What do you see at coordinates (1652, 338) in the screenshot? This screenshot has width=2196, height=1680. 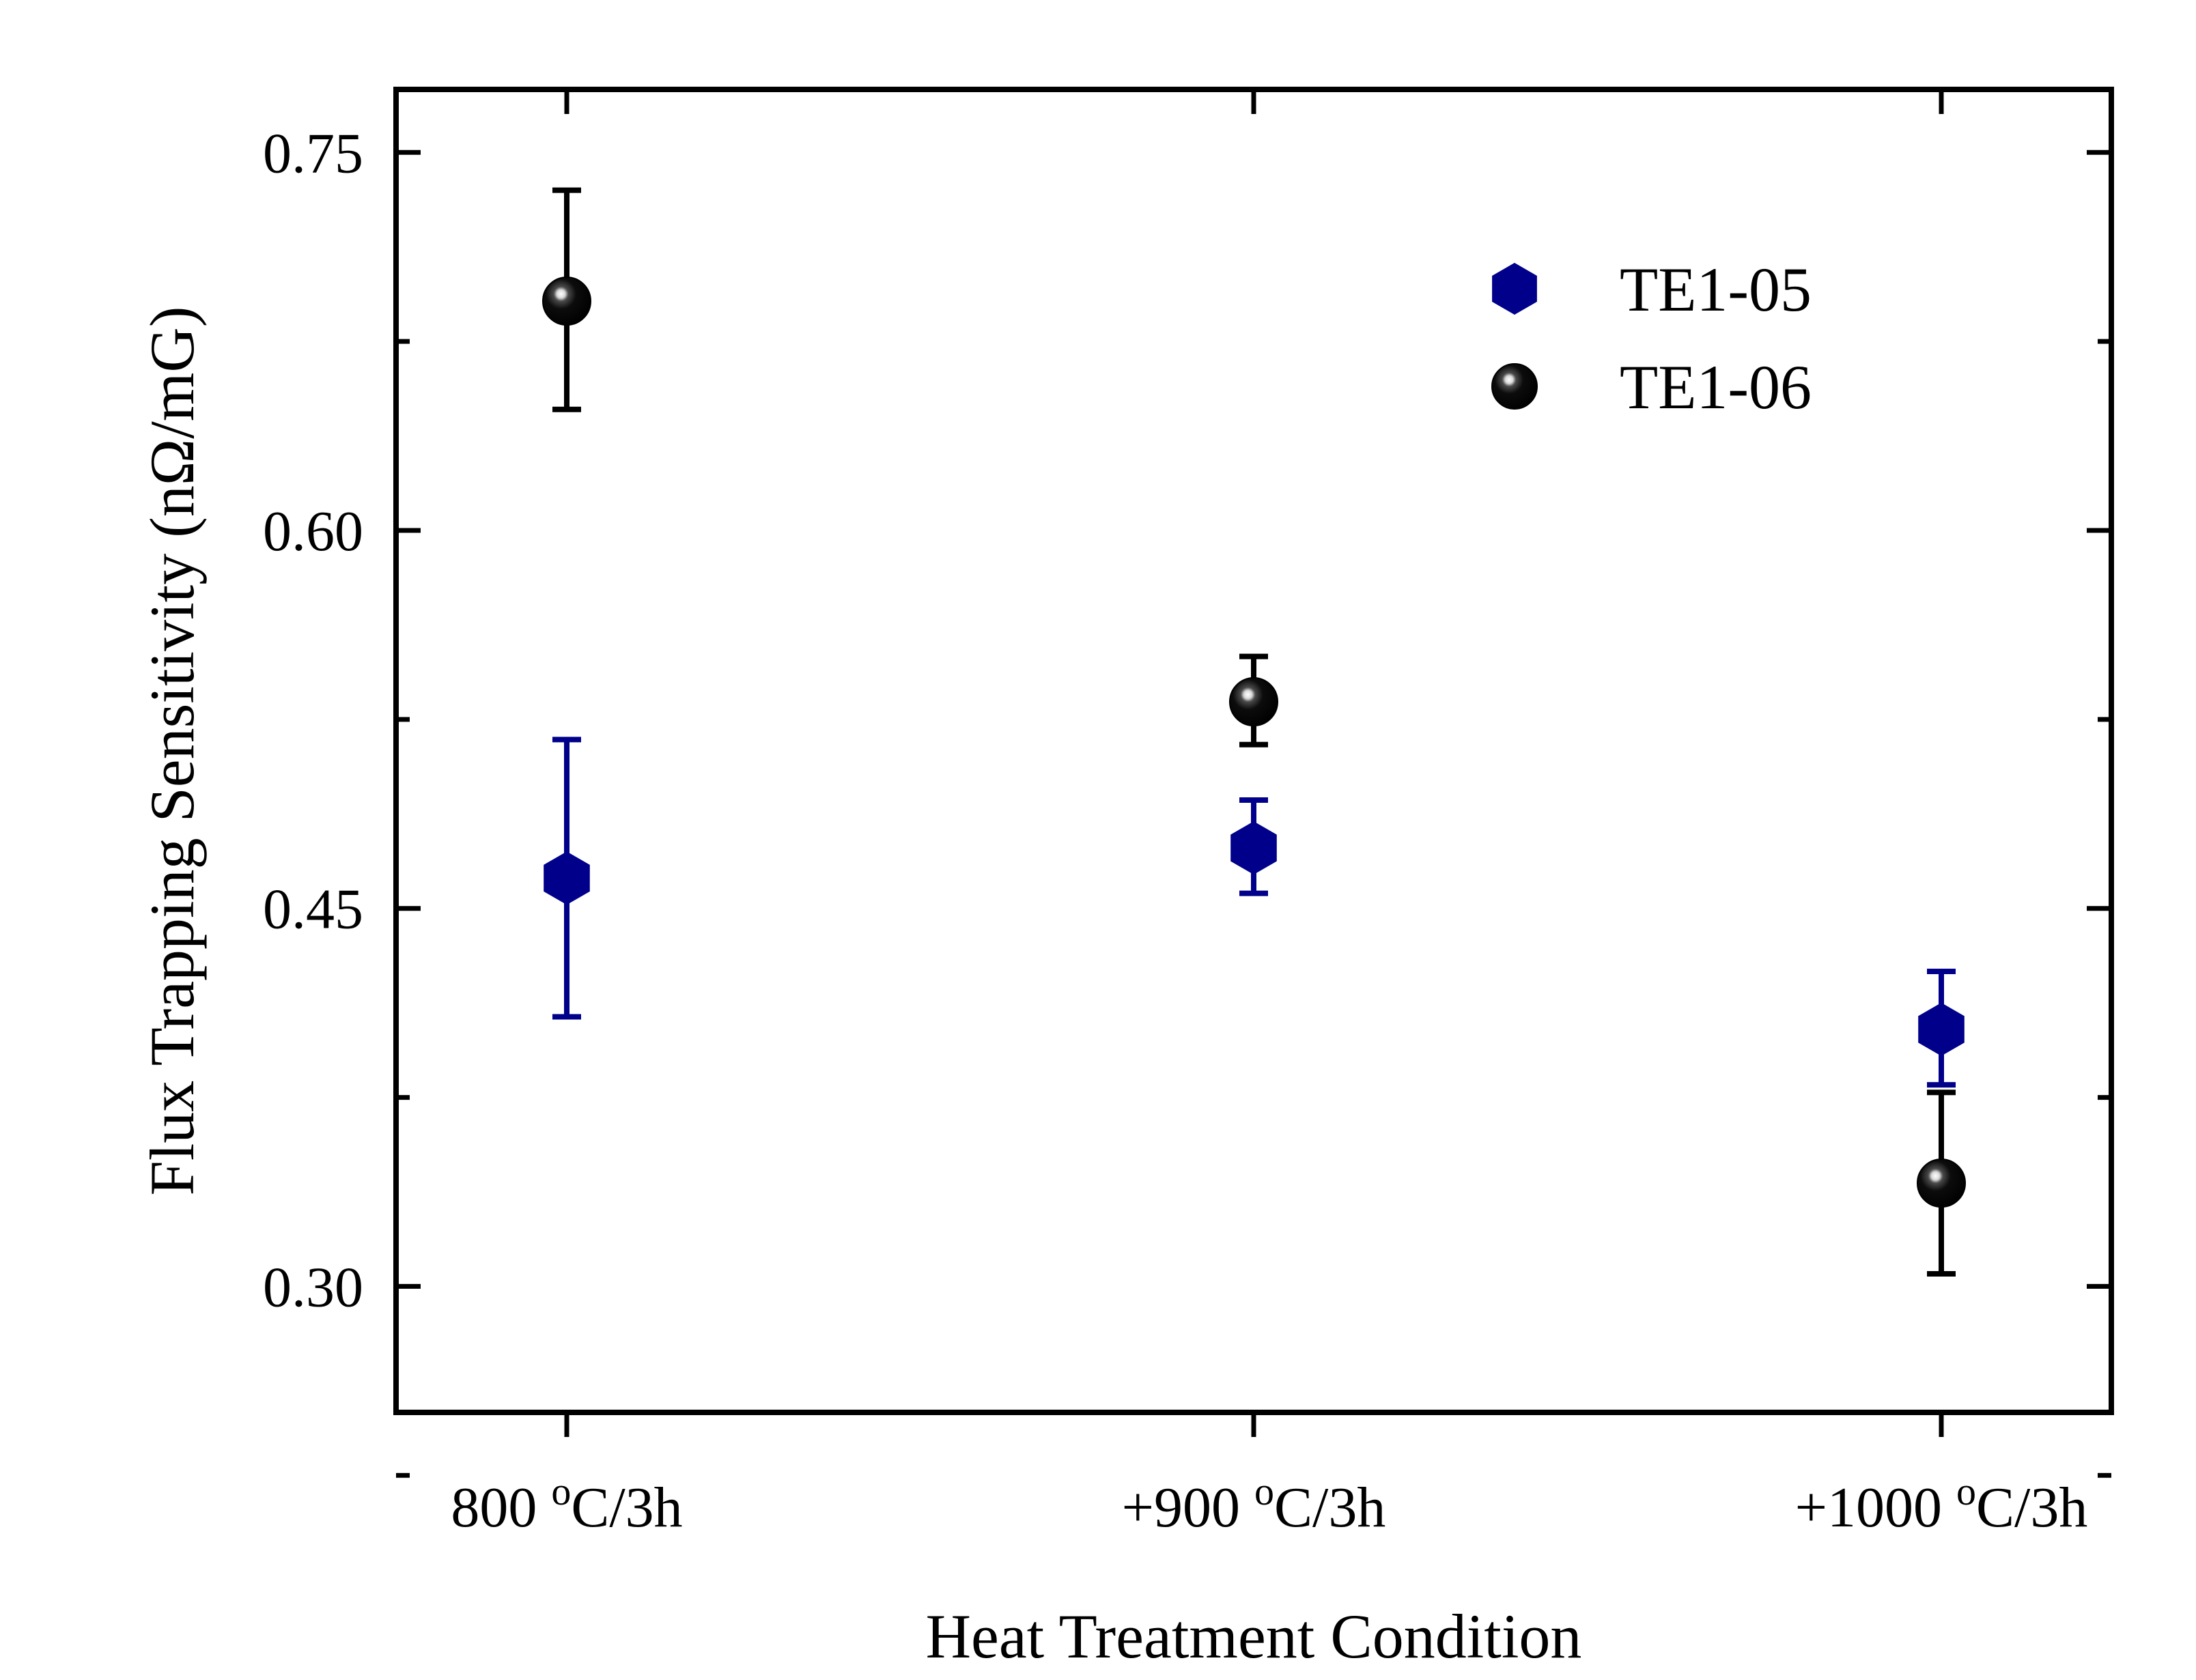 I see `legend: TE1-05 TE1-06` at bounding box center [1652, 338].